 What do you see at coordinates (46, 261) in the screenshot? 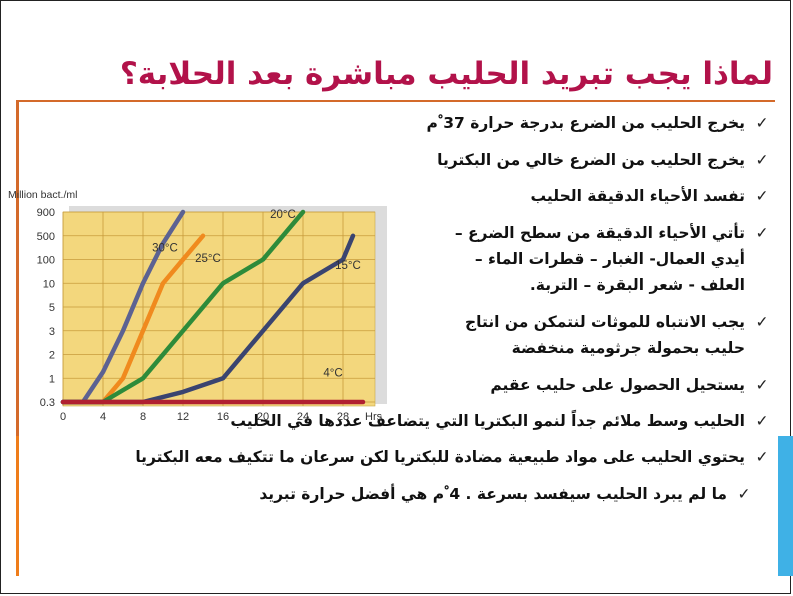
I see `y-tick-label: 100` at bounding box center [46, 261].